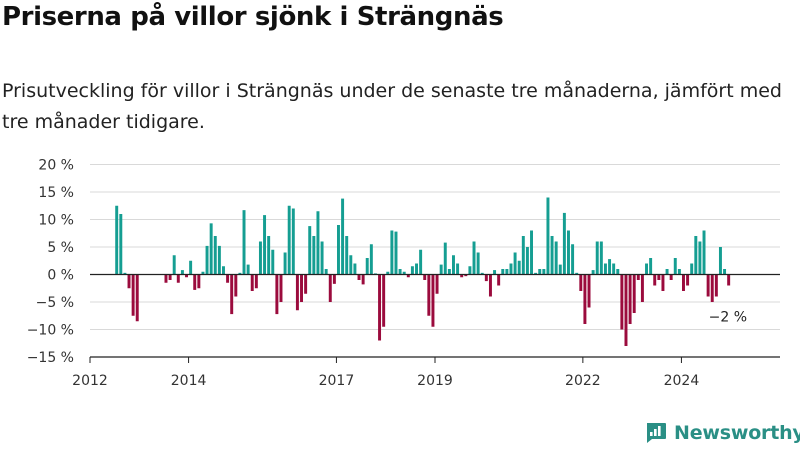  What do you see at coordinates (50, 331) in the screenshot?
I see `y-tick-label: −10 %` at bounding box center [50, 331].